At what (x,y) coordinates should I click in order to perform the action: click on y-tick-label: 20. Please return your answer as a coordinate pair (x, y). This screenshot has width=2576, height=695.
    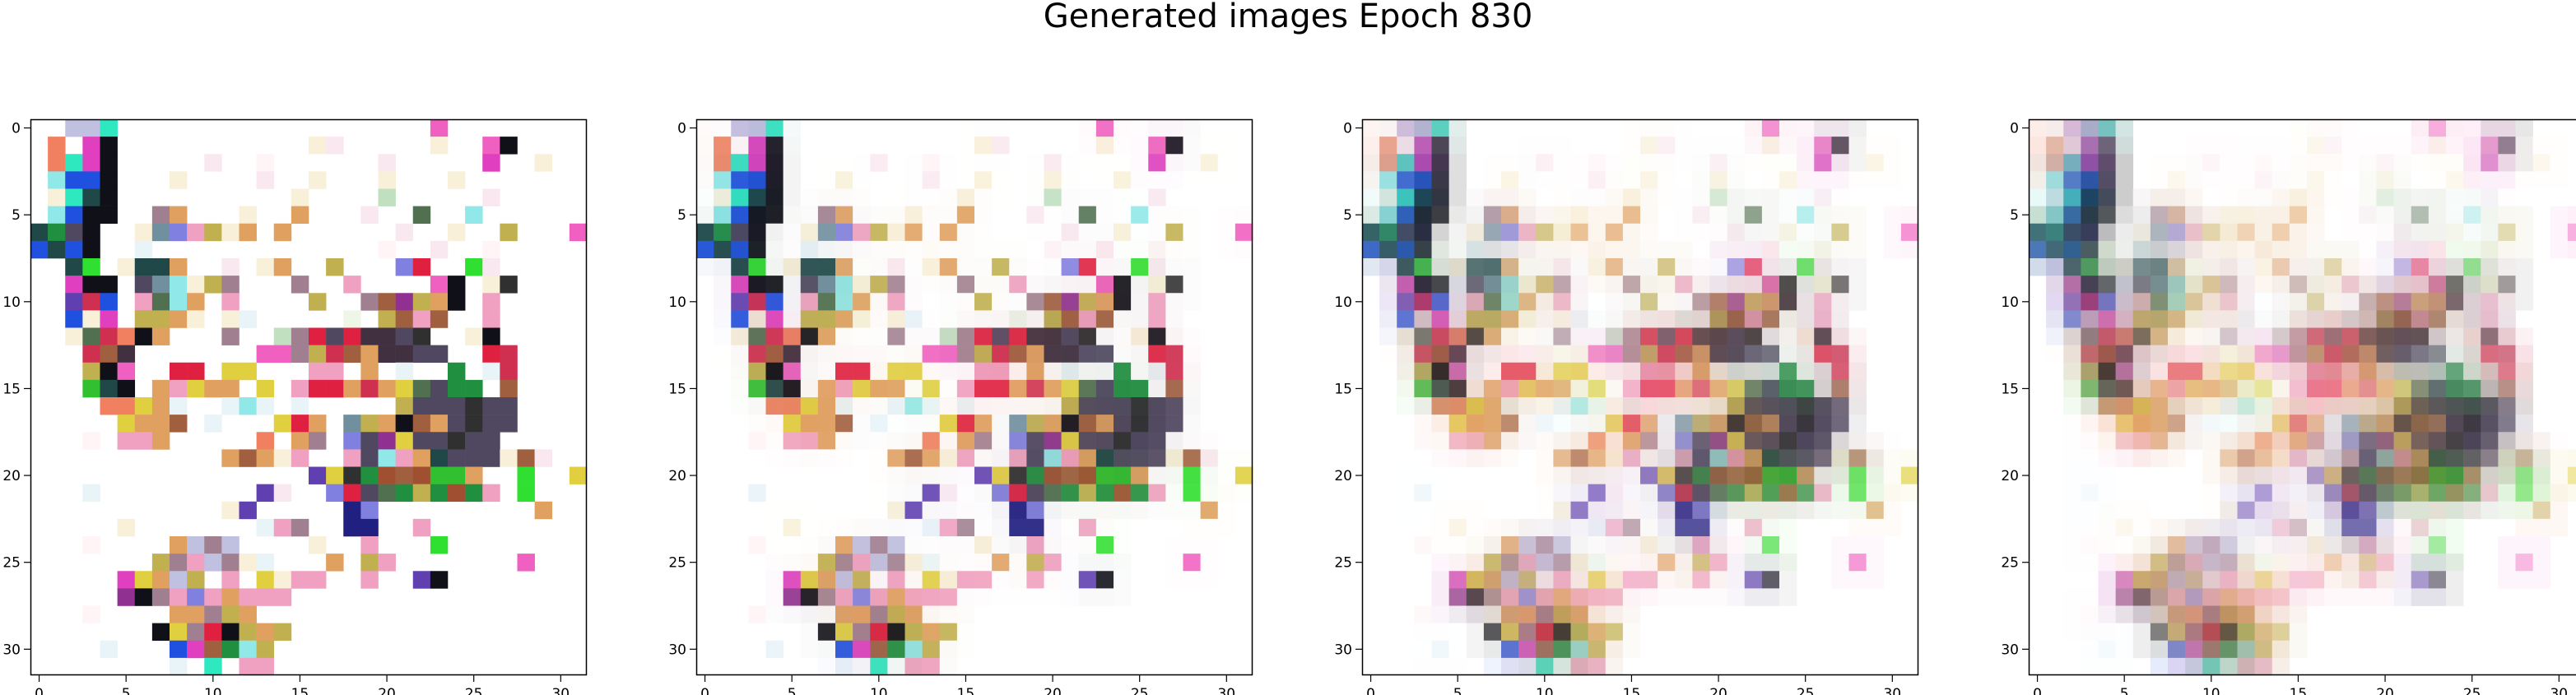
    Looking at the image, I should click on (677, 476).